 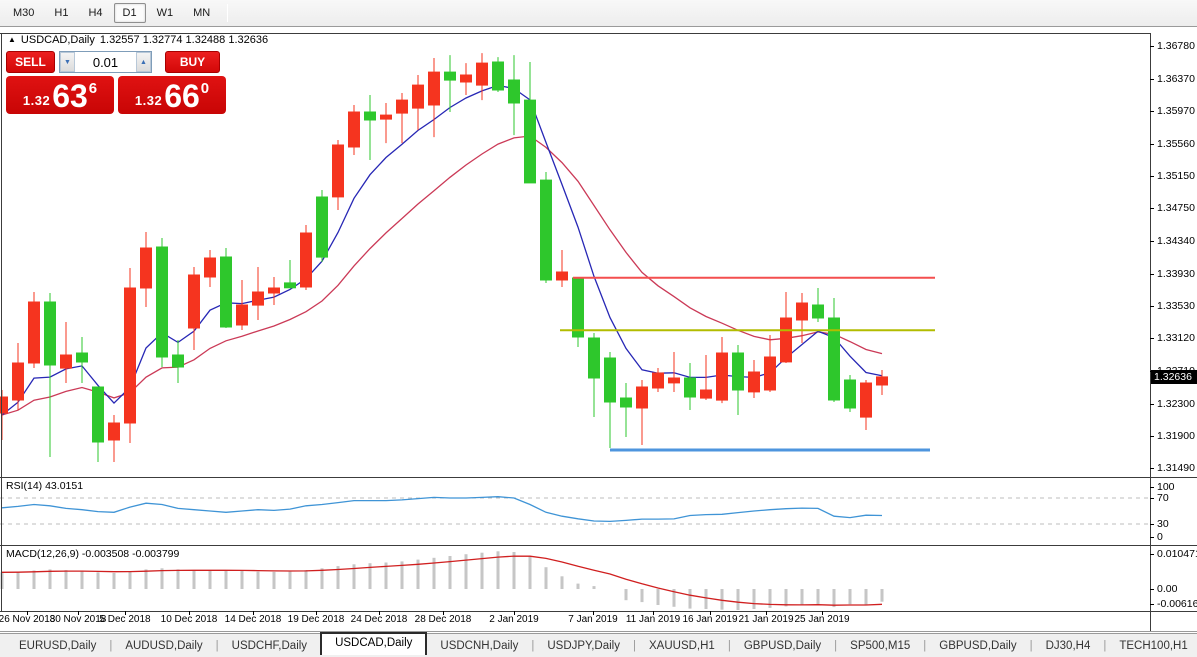 What do you see at coordinates (583, 645) in the screenshot?
I see `bottom-tab-usdjpy-daily-5: USDJPY,Daily` at bounding box center [583, 645].